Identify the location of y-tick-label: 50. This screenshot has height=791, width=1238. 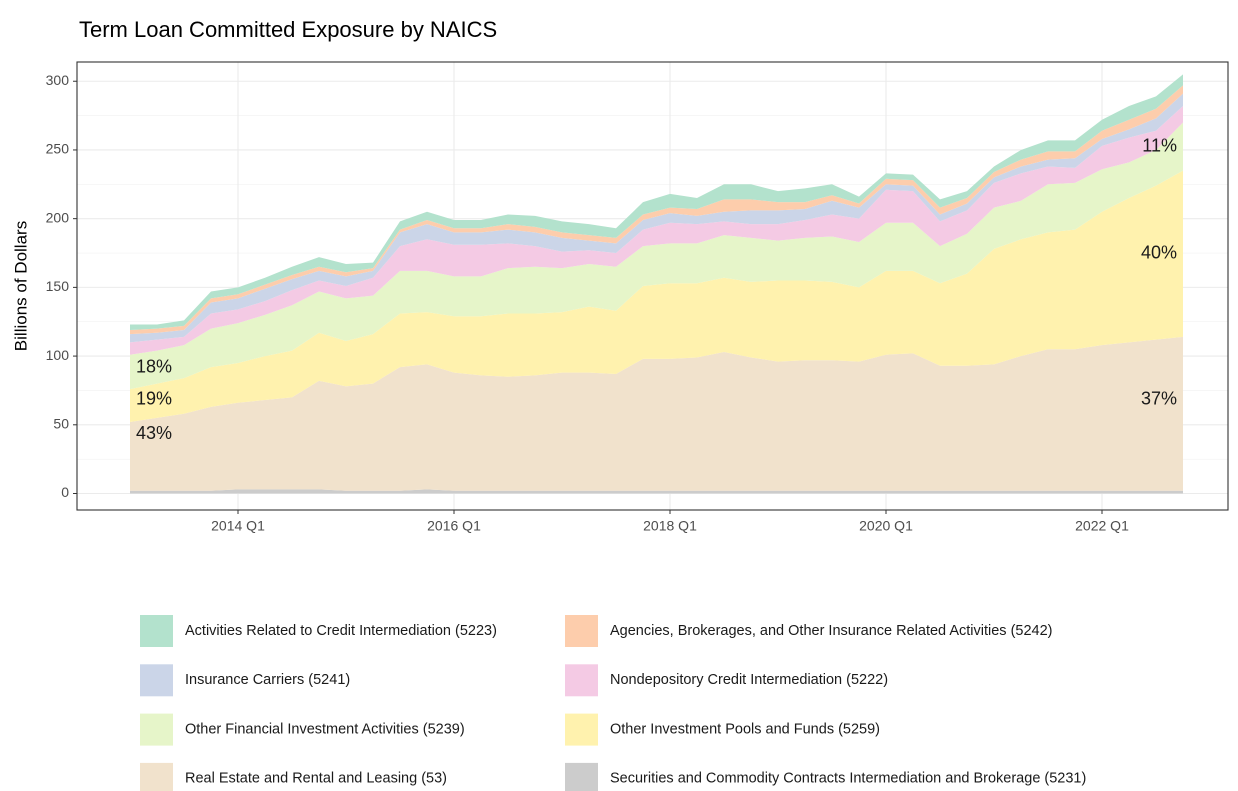
(61, 424).